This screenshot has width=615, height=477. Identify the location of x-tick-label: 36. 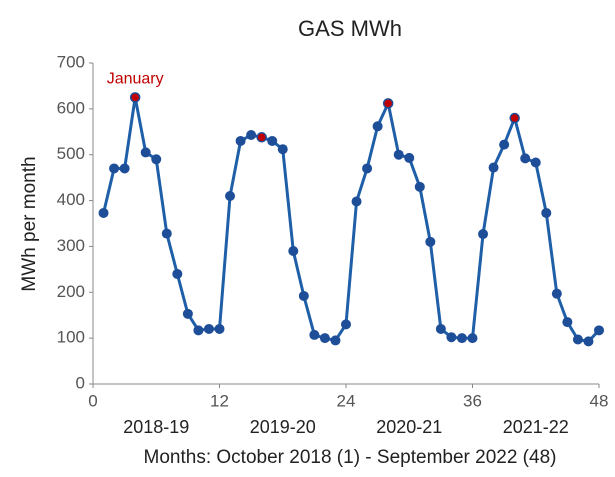
(472, 400).